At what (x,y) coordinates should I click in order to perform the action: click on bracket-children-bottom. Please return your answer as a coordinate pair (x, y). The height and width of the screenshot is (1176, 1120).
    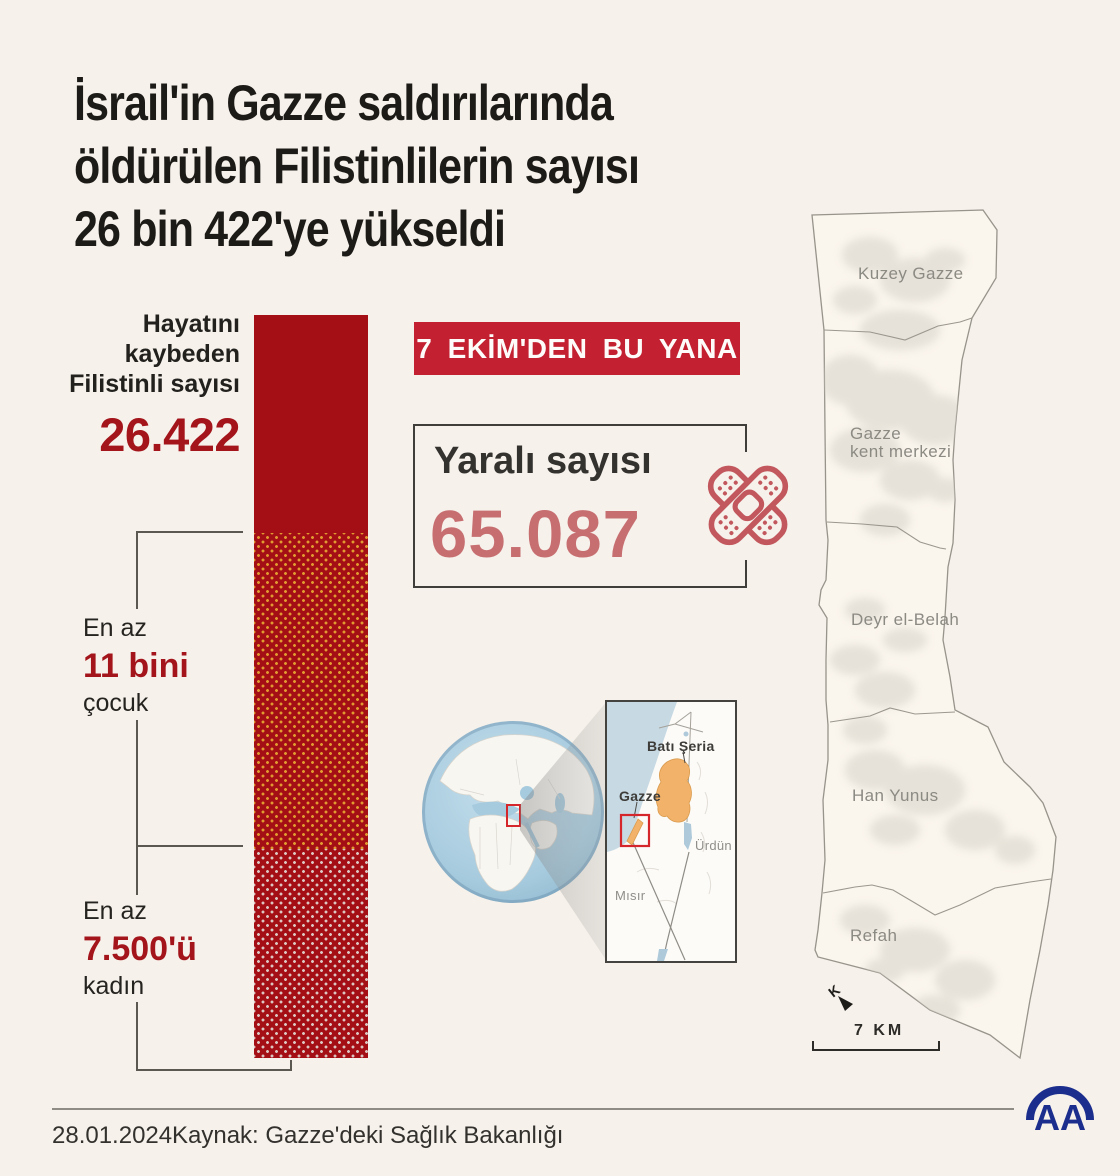
    Looking at the image, I should click on (189, 846).